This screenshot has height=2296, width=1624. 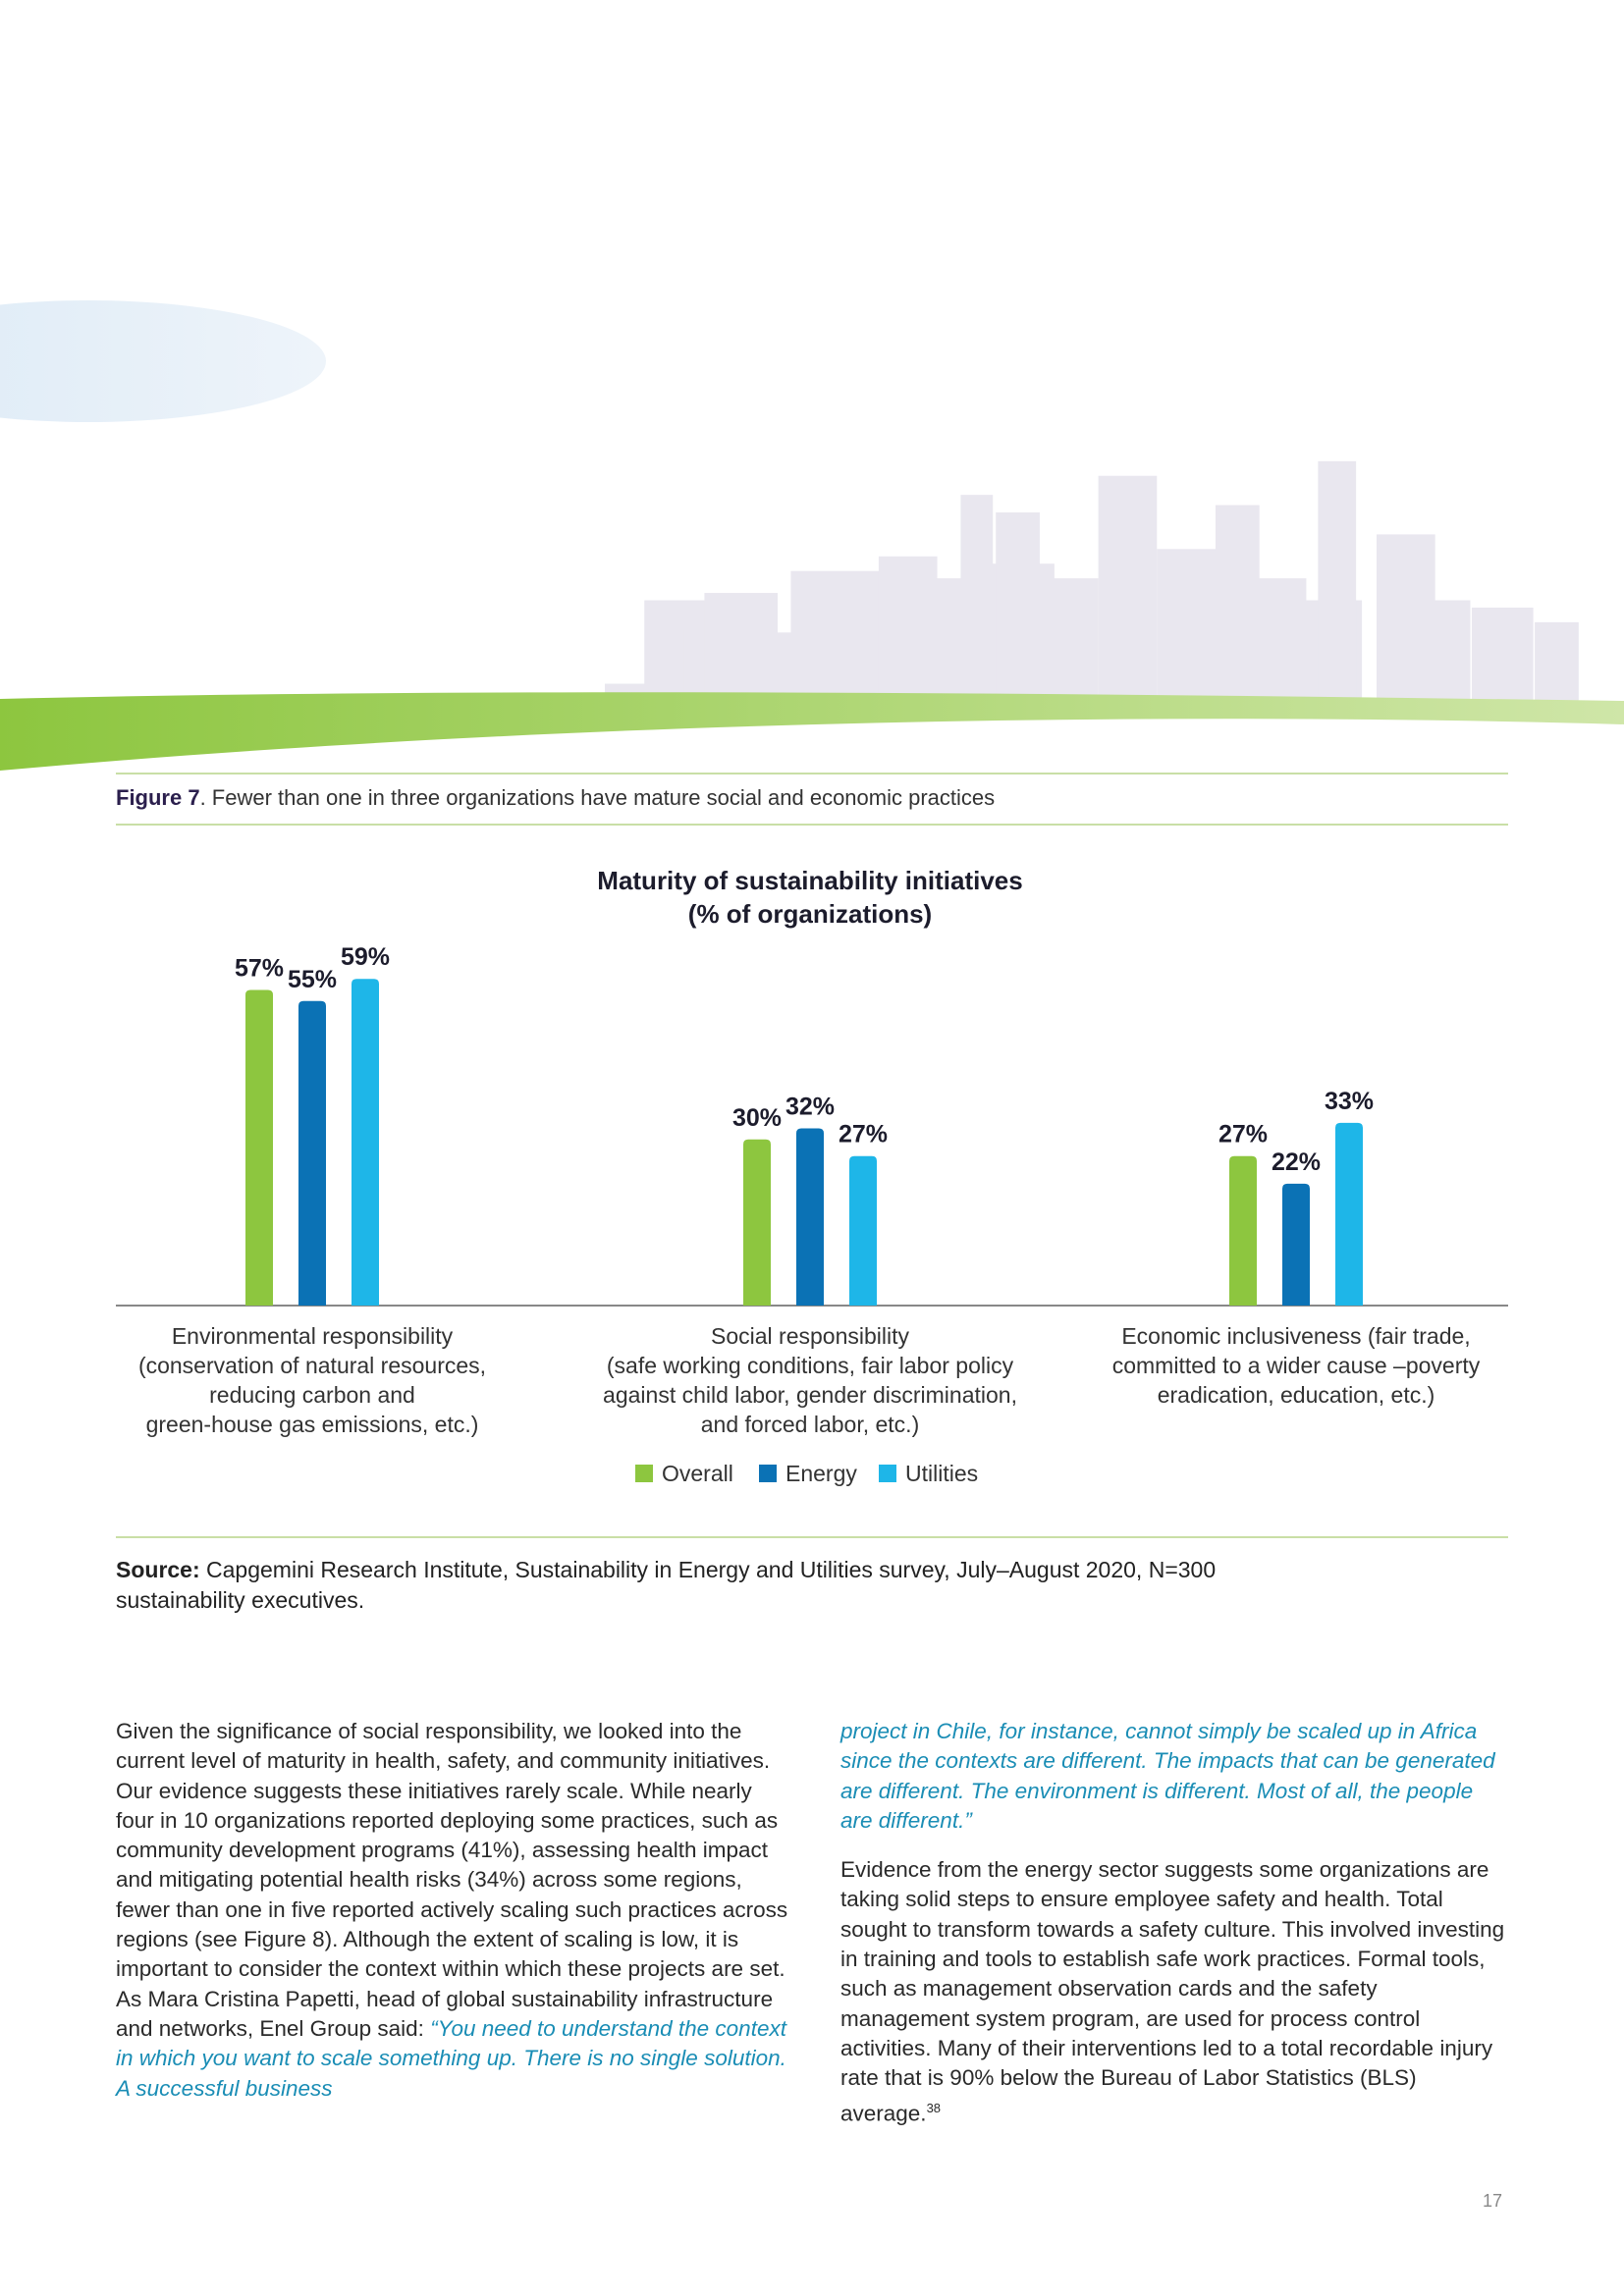 I want to click on legend-label: Energy, so click(x=821, y=1473).